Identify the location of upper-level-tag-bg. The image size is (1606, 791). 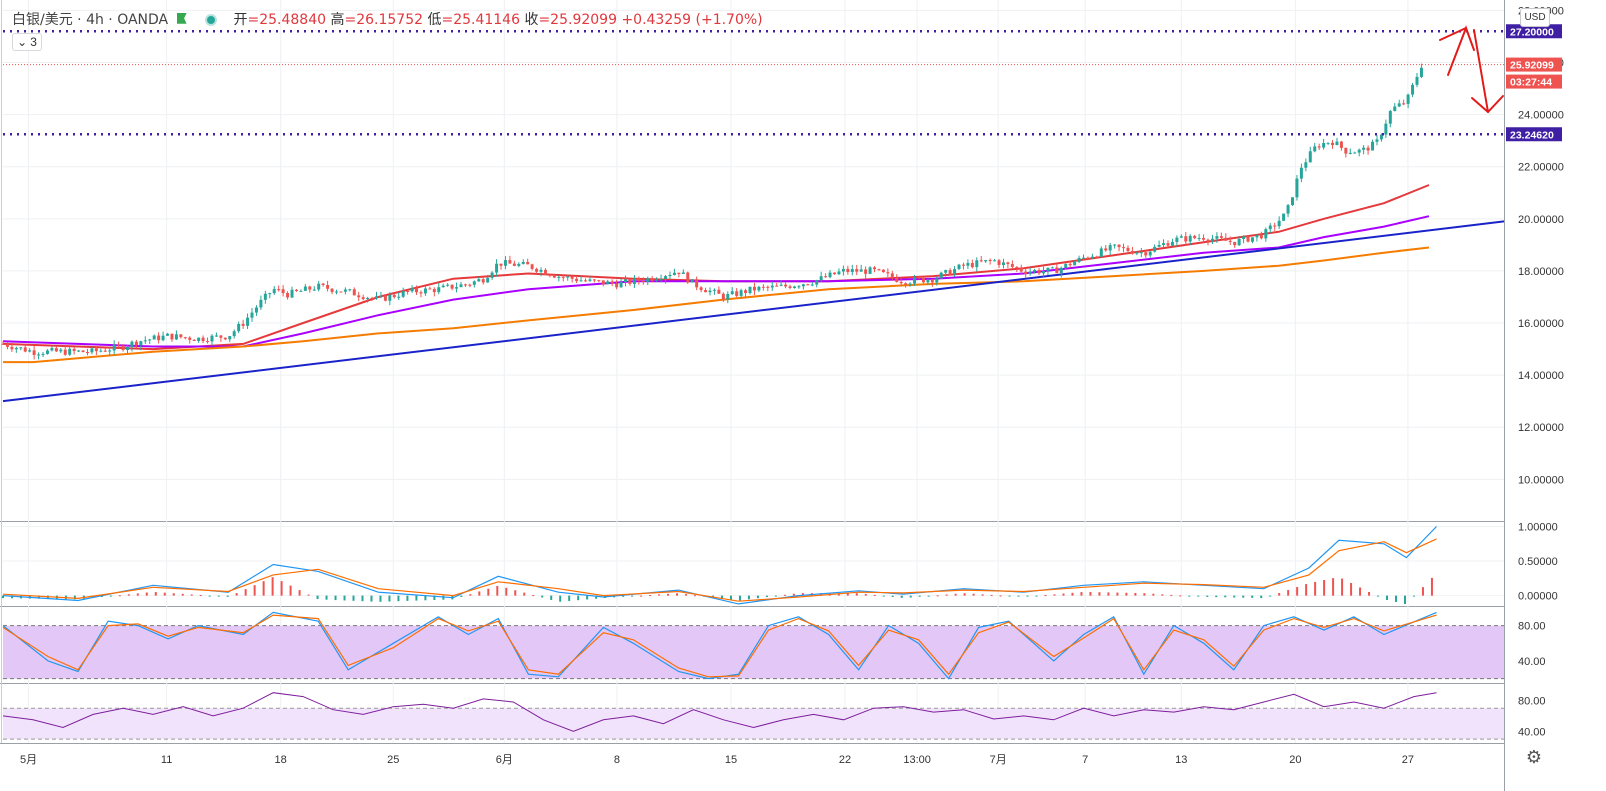
(1534, 31).